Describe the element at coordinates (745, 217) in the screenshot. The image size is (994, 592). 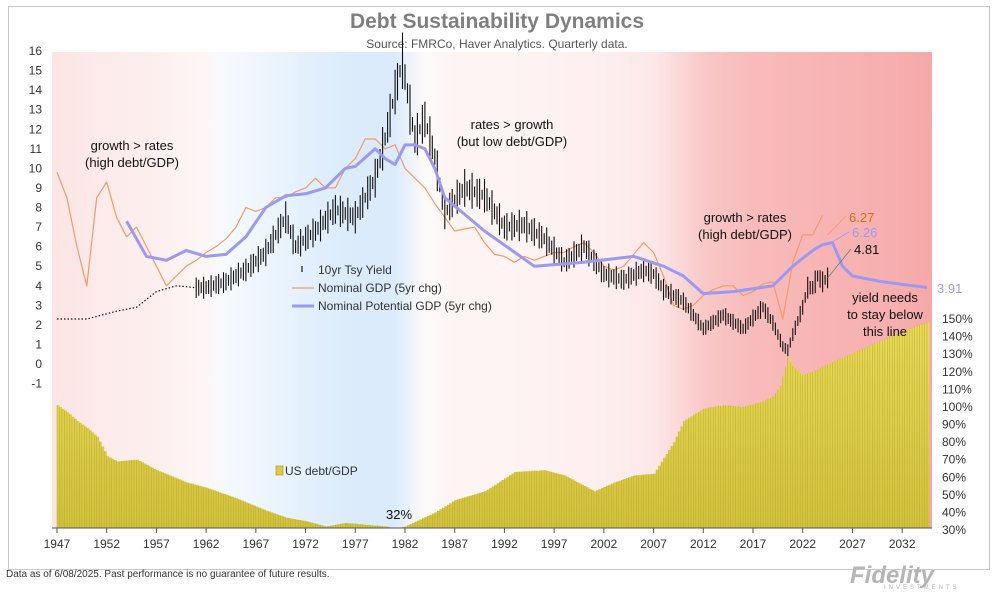
I see `annotation-growth_rates_2: growth > rates` at that location.